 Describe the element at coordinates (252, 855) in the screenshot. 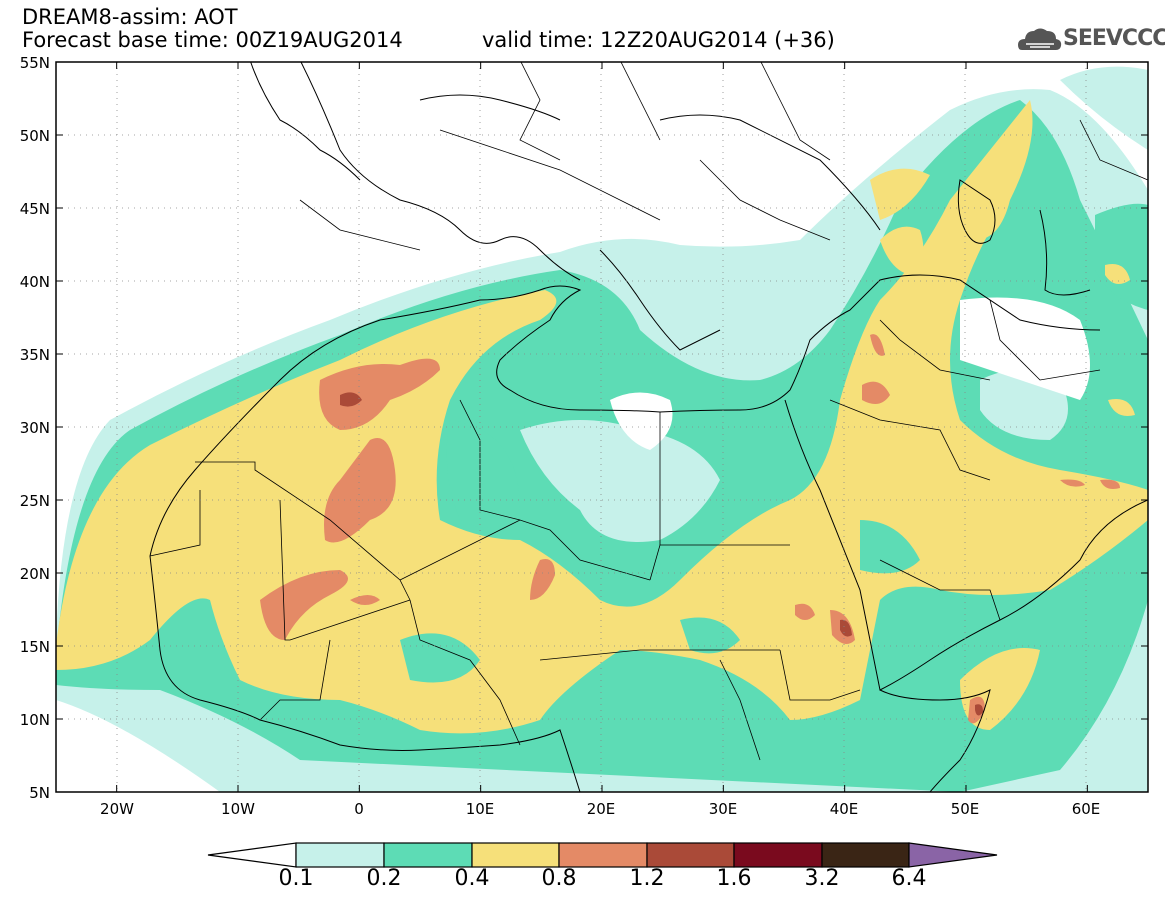

I see `colorbar-low-arrow` at that location.